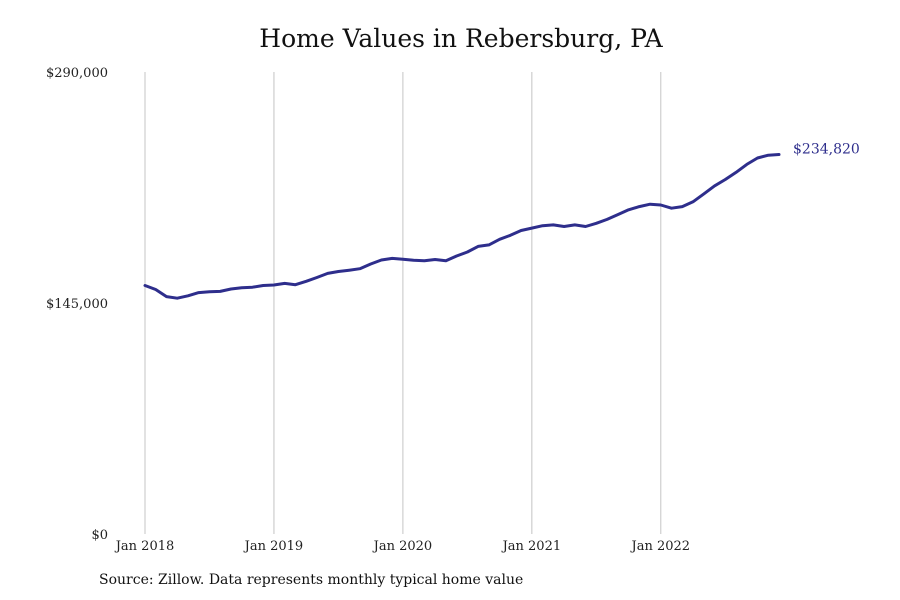  Describe the element at coordinates (461, 38) in the screenshot. I see `chart-title: Home Values in Rebersburg, PA` at that location.